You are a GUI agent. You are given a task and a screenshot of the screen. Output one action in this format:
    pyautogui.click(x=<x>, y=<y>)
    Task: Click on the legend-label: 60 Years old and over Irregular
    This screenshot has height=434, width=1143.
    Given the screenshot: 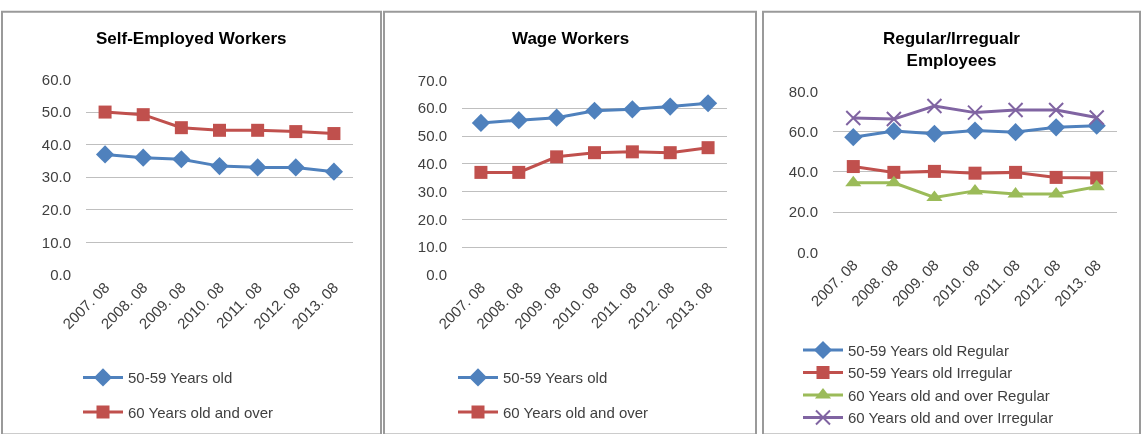 What is the action you would take?
    pyautogui.click(x=951, y=418)
    